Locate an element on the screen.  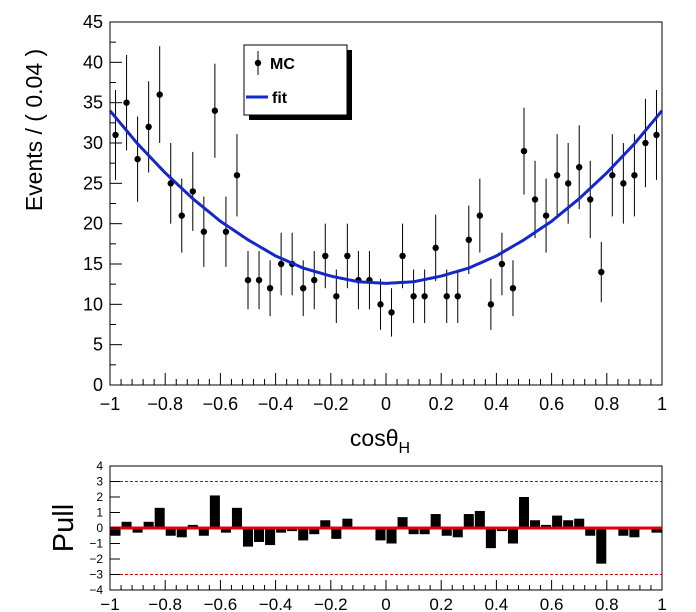
x-axis-label: cosθH is located at coordinates (380, 441).